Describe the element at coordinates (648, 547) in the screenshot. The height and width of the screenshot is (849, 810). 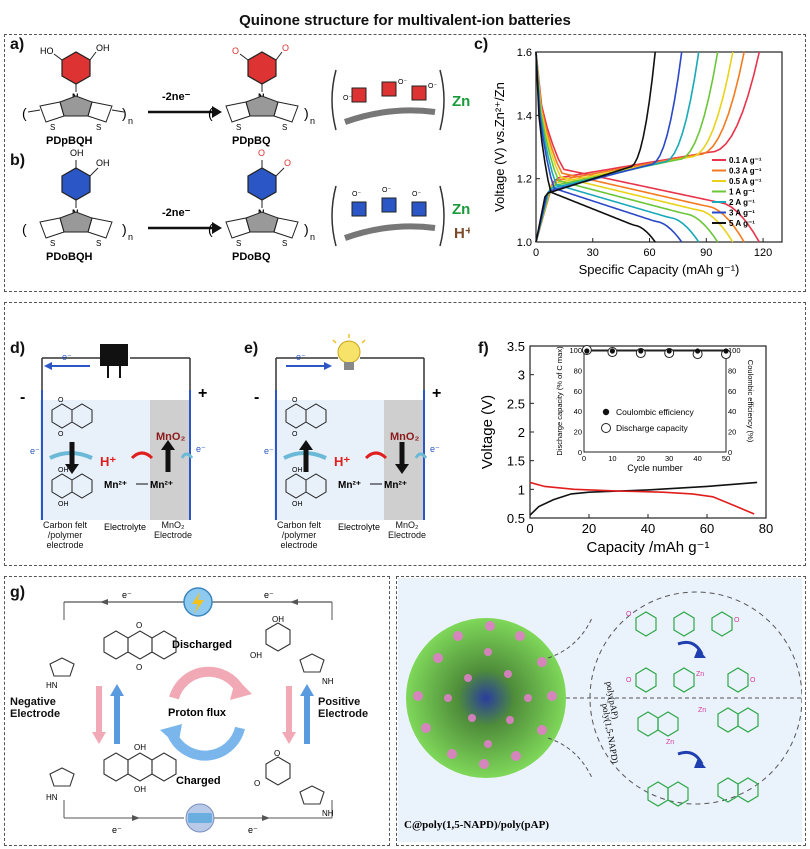
I see `chart-f-xlabel: Capacity /mAh g⁻¹` at that location.